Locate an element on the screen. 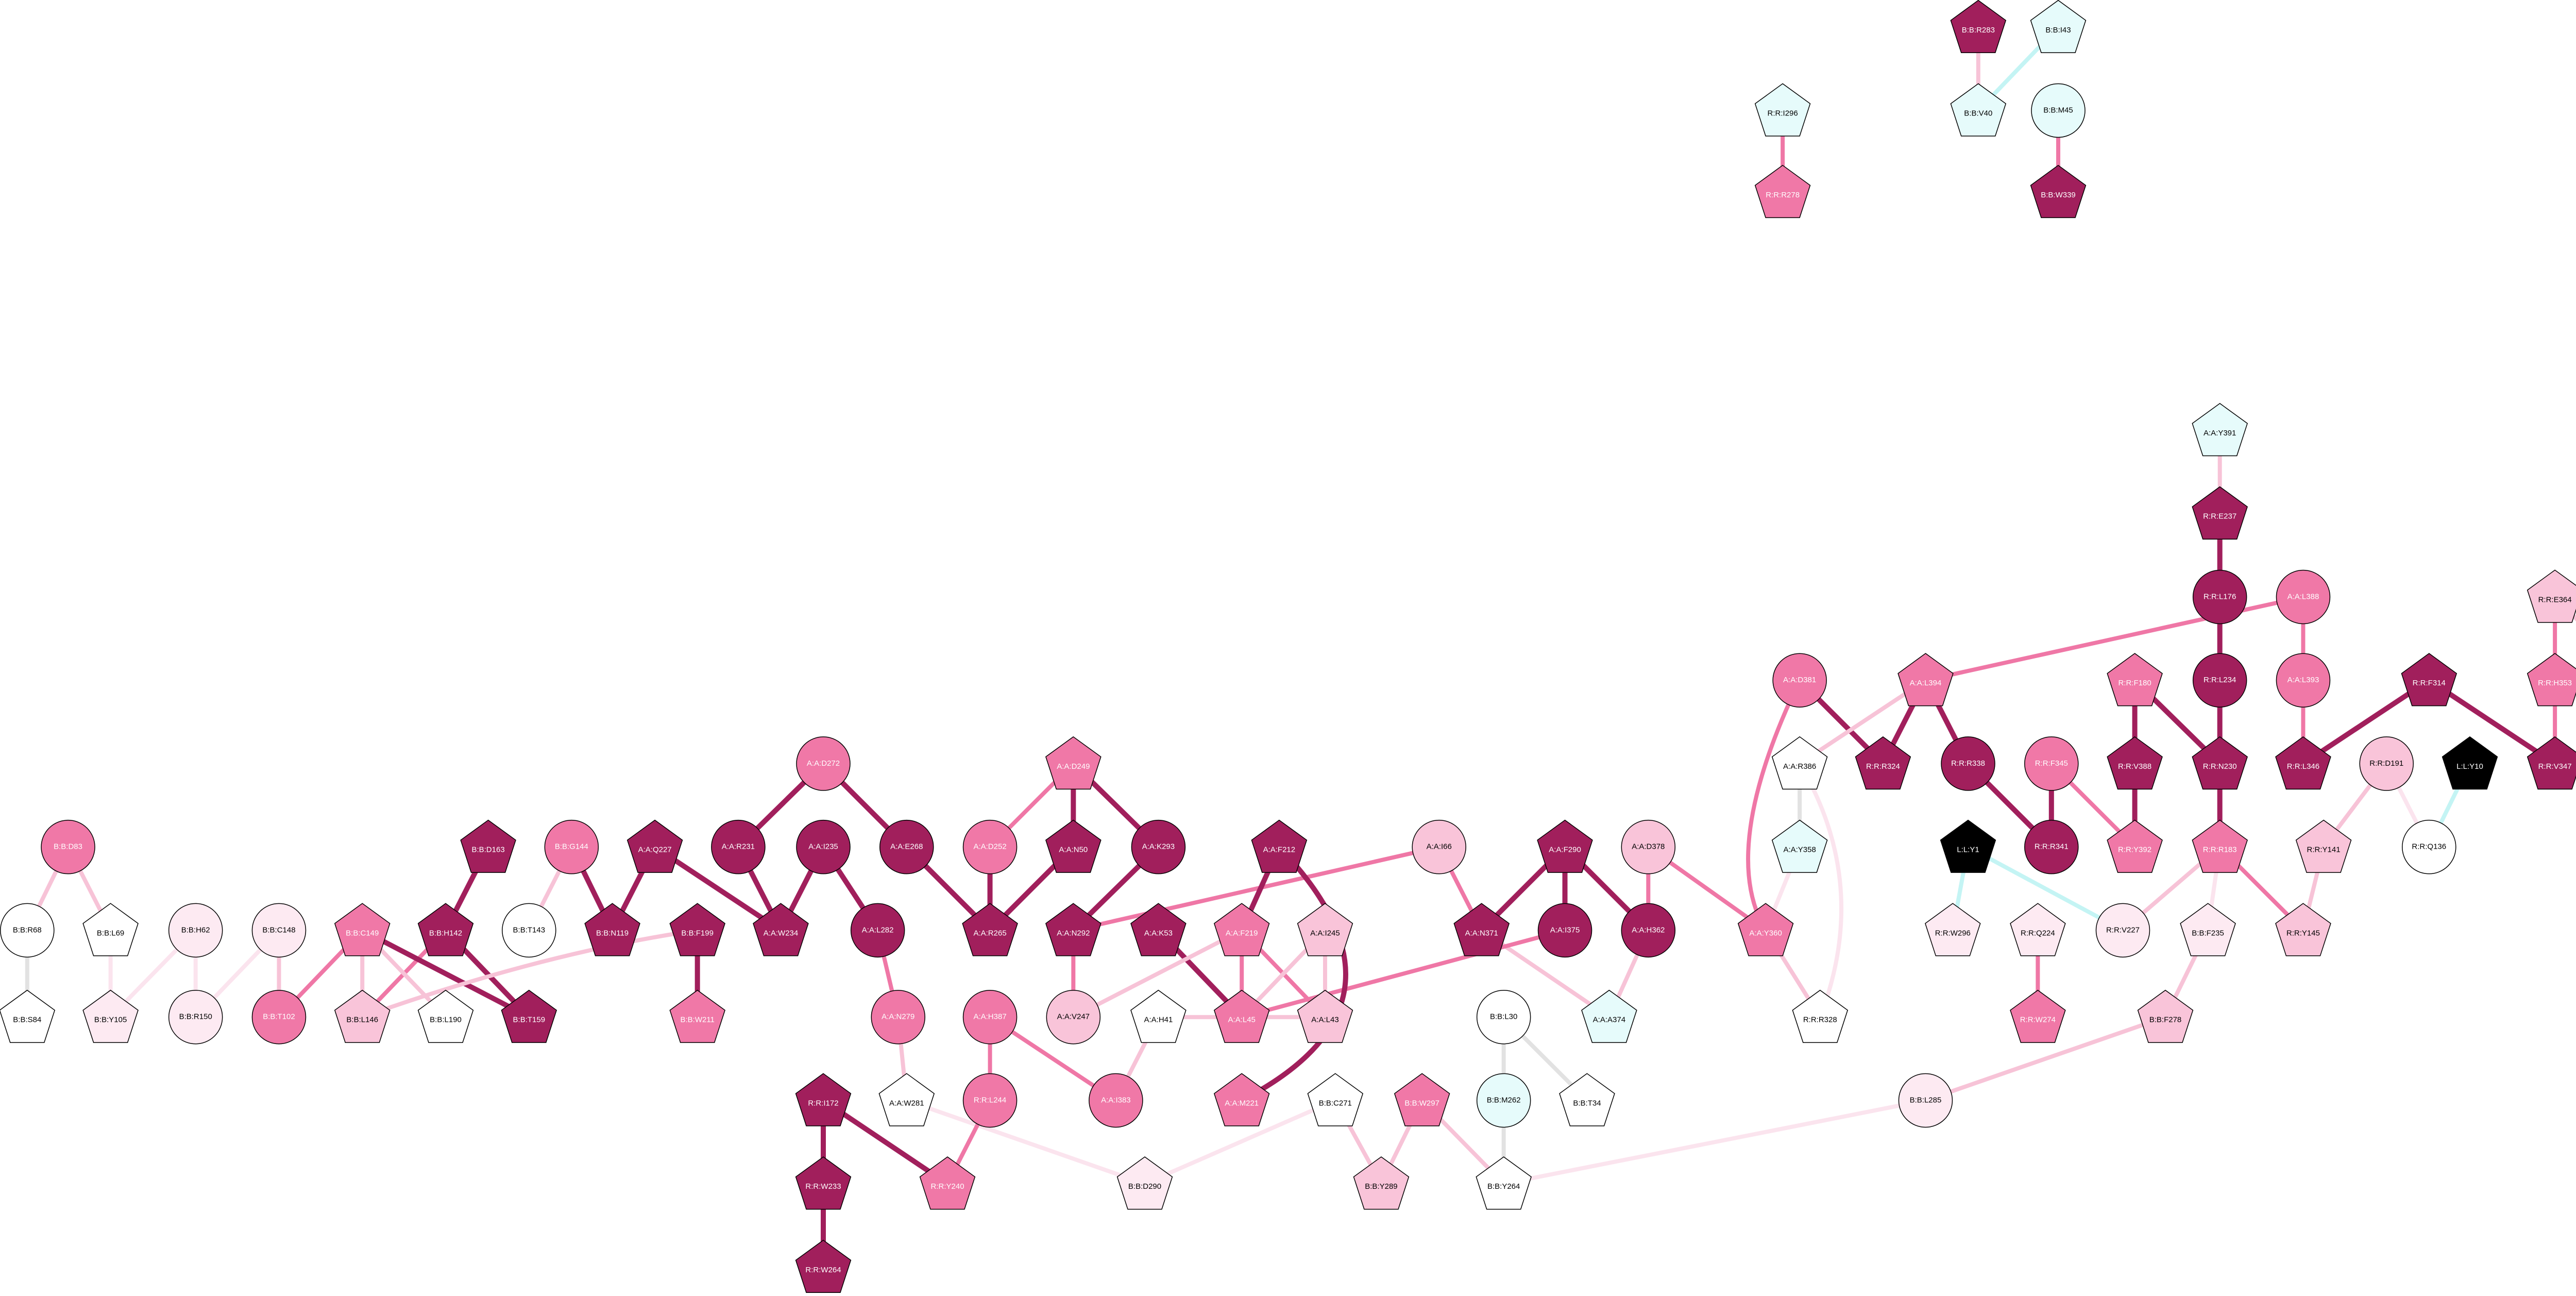  node-label: R:R:F314 is located at coordinates (2429, 683).